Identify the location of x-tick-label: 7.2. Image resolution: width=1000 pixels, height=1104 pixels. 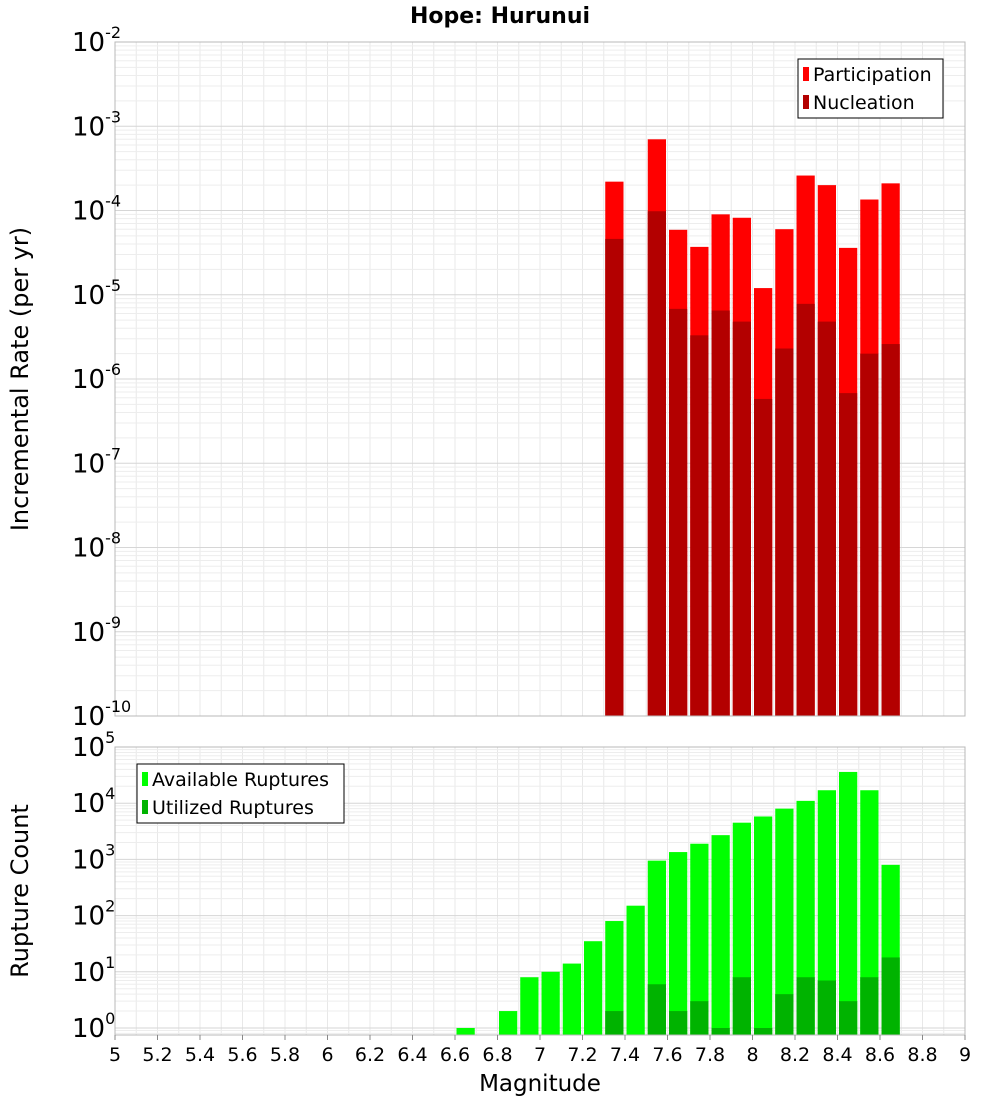
(582, 1055).